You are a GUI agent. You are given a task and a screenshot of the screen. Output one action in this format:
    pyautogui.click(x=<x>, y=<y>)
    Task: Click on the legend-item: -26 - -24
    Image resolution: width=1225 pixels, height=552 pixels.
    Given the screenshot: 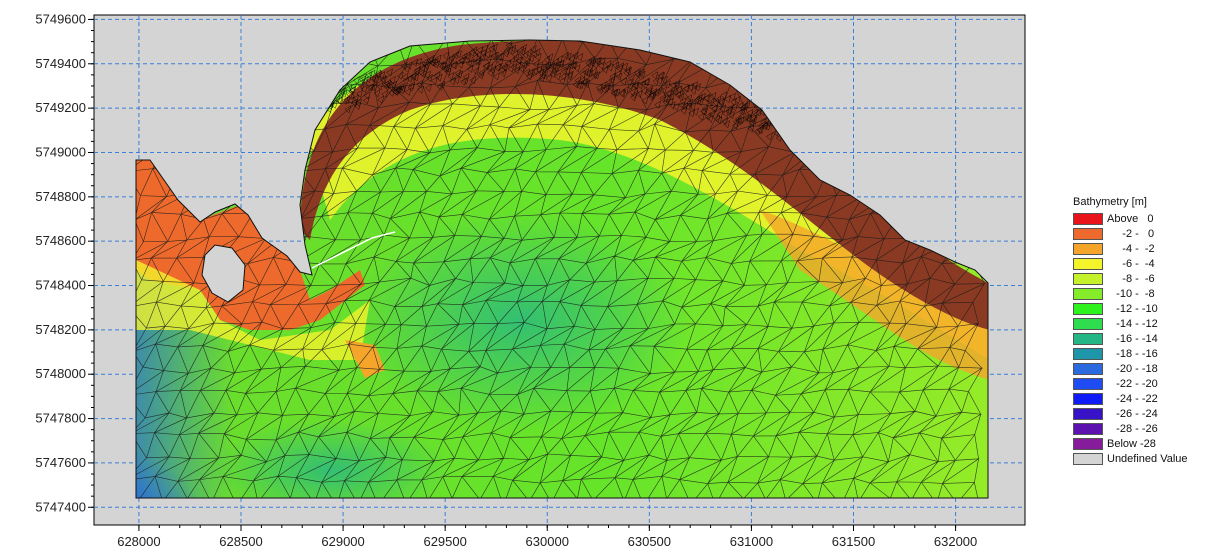 What is the action you would take?
    pyautogui.click(x=1148, y=413)
    